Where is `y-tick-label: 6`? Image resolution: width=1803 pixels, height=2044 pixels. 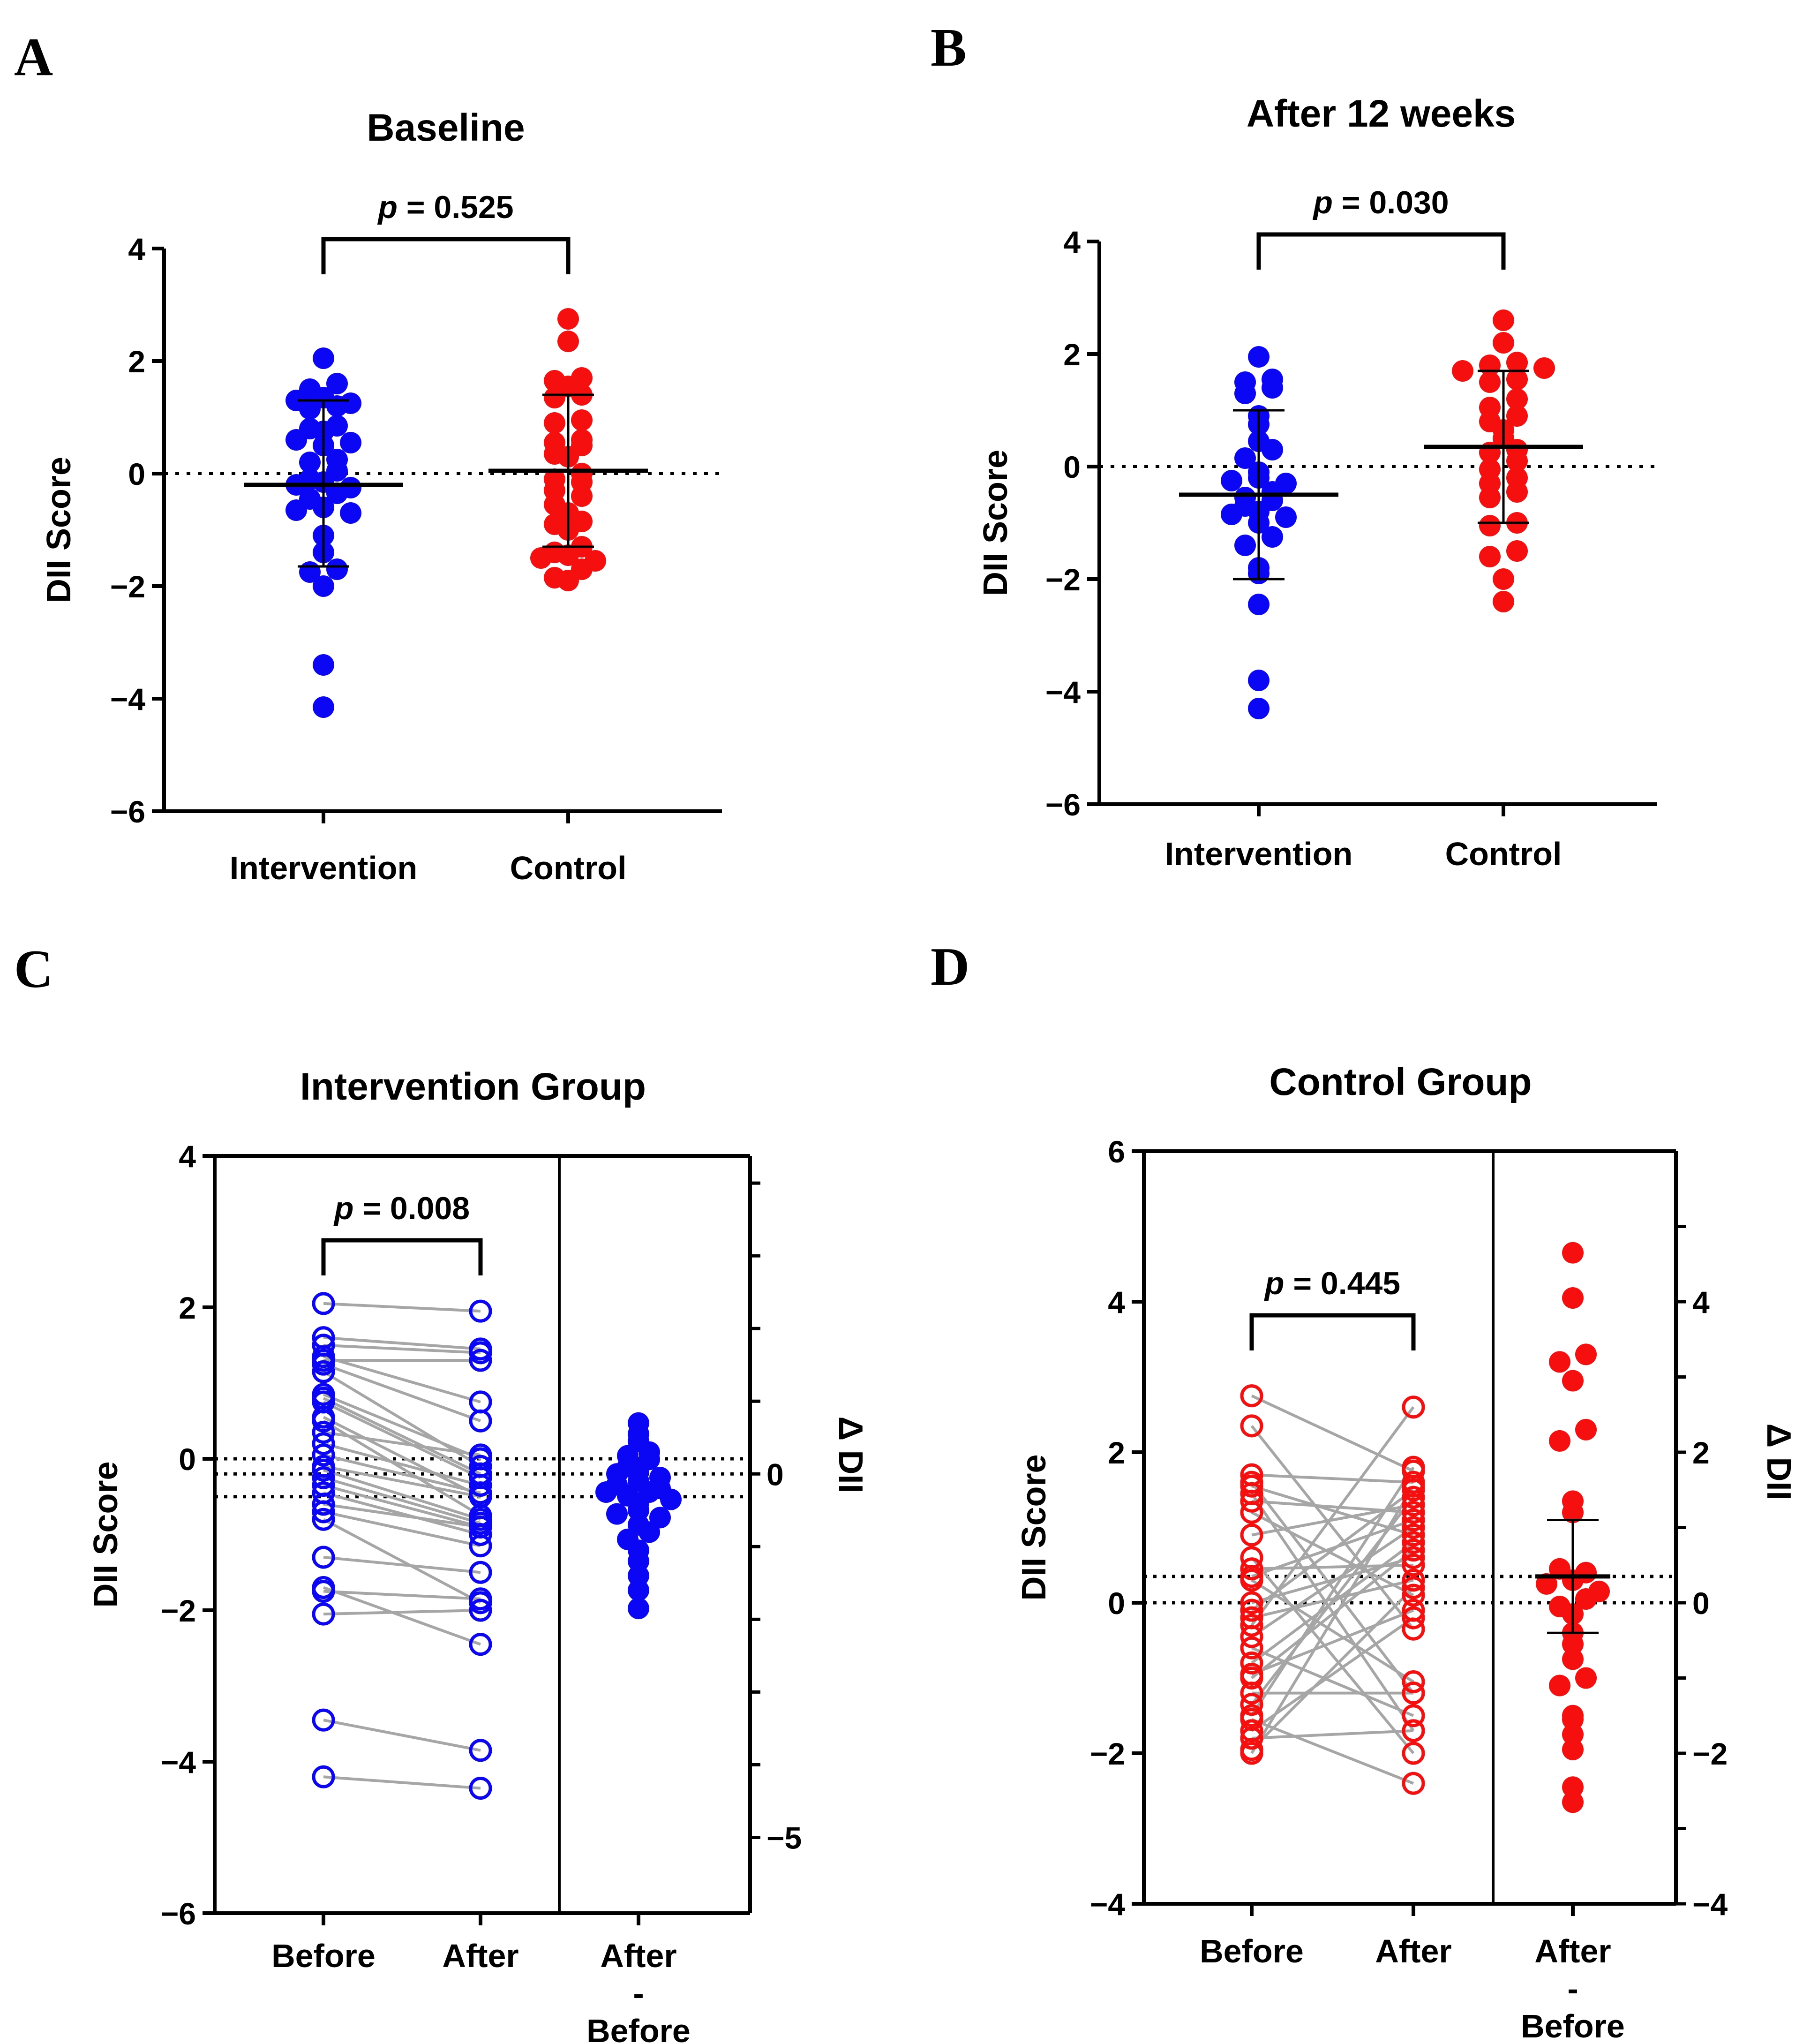 y-tick-label: 6 is located at coordinates (1116, 1151).